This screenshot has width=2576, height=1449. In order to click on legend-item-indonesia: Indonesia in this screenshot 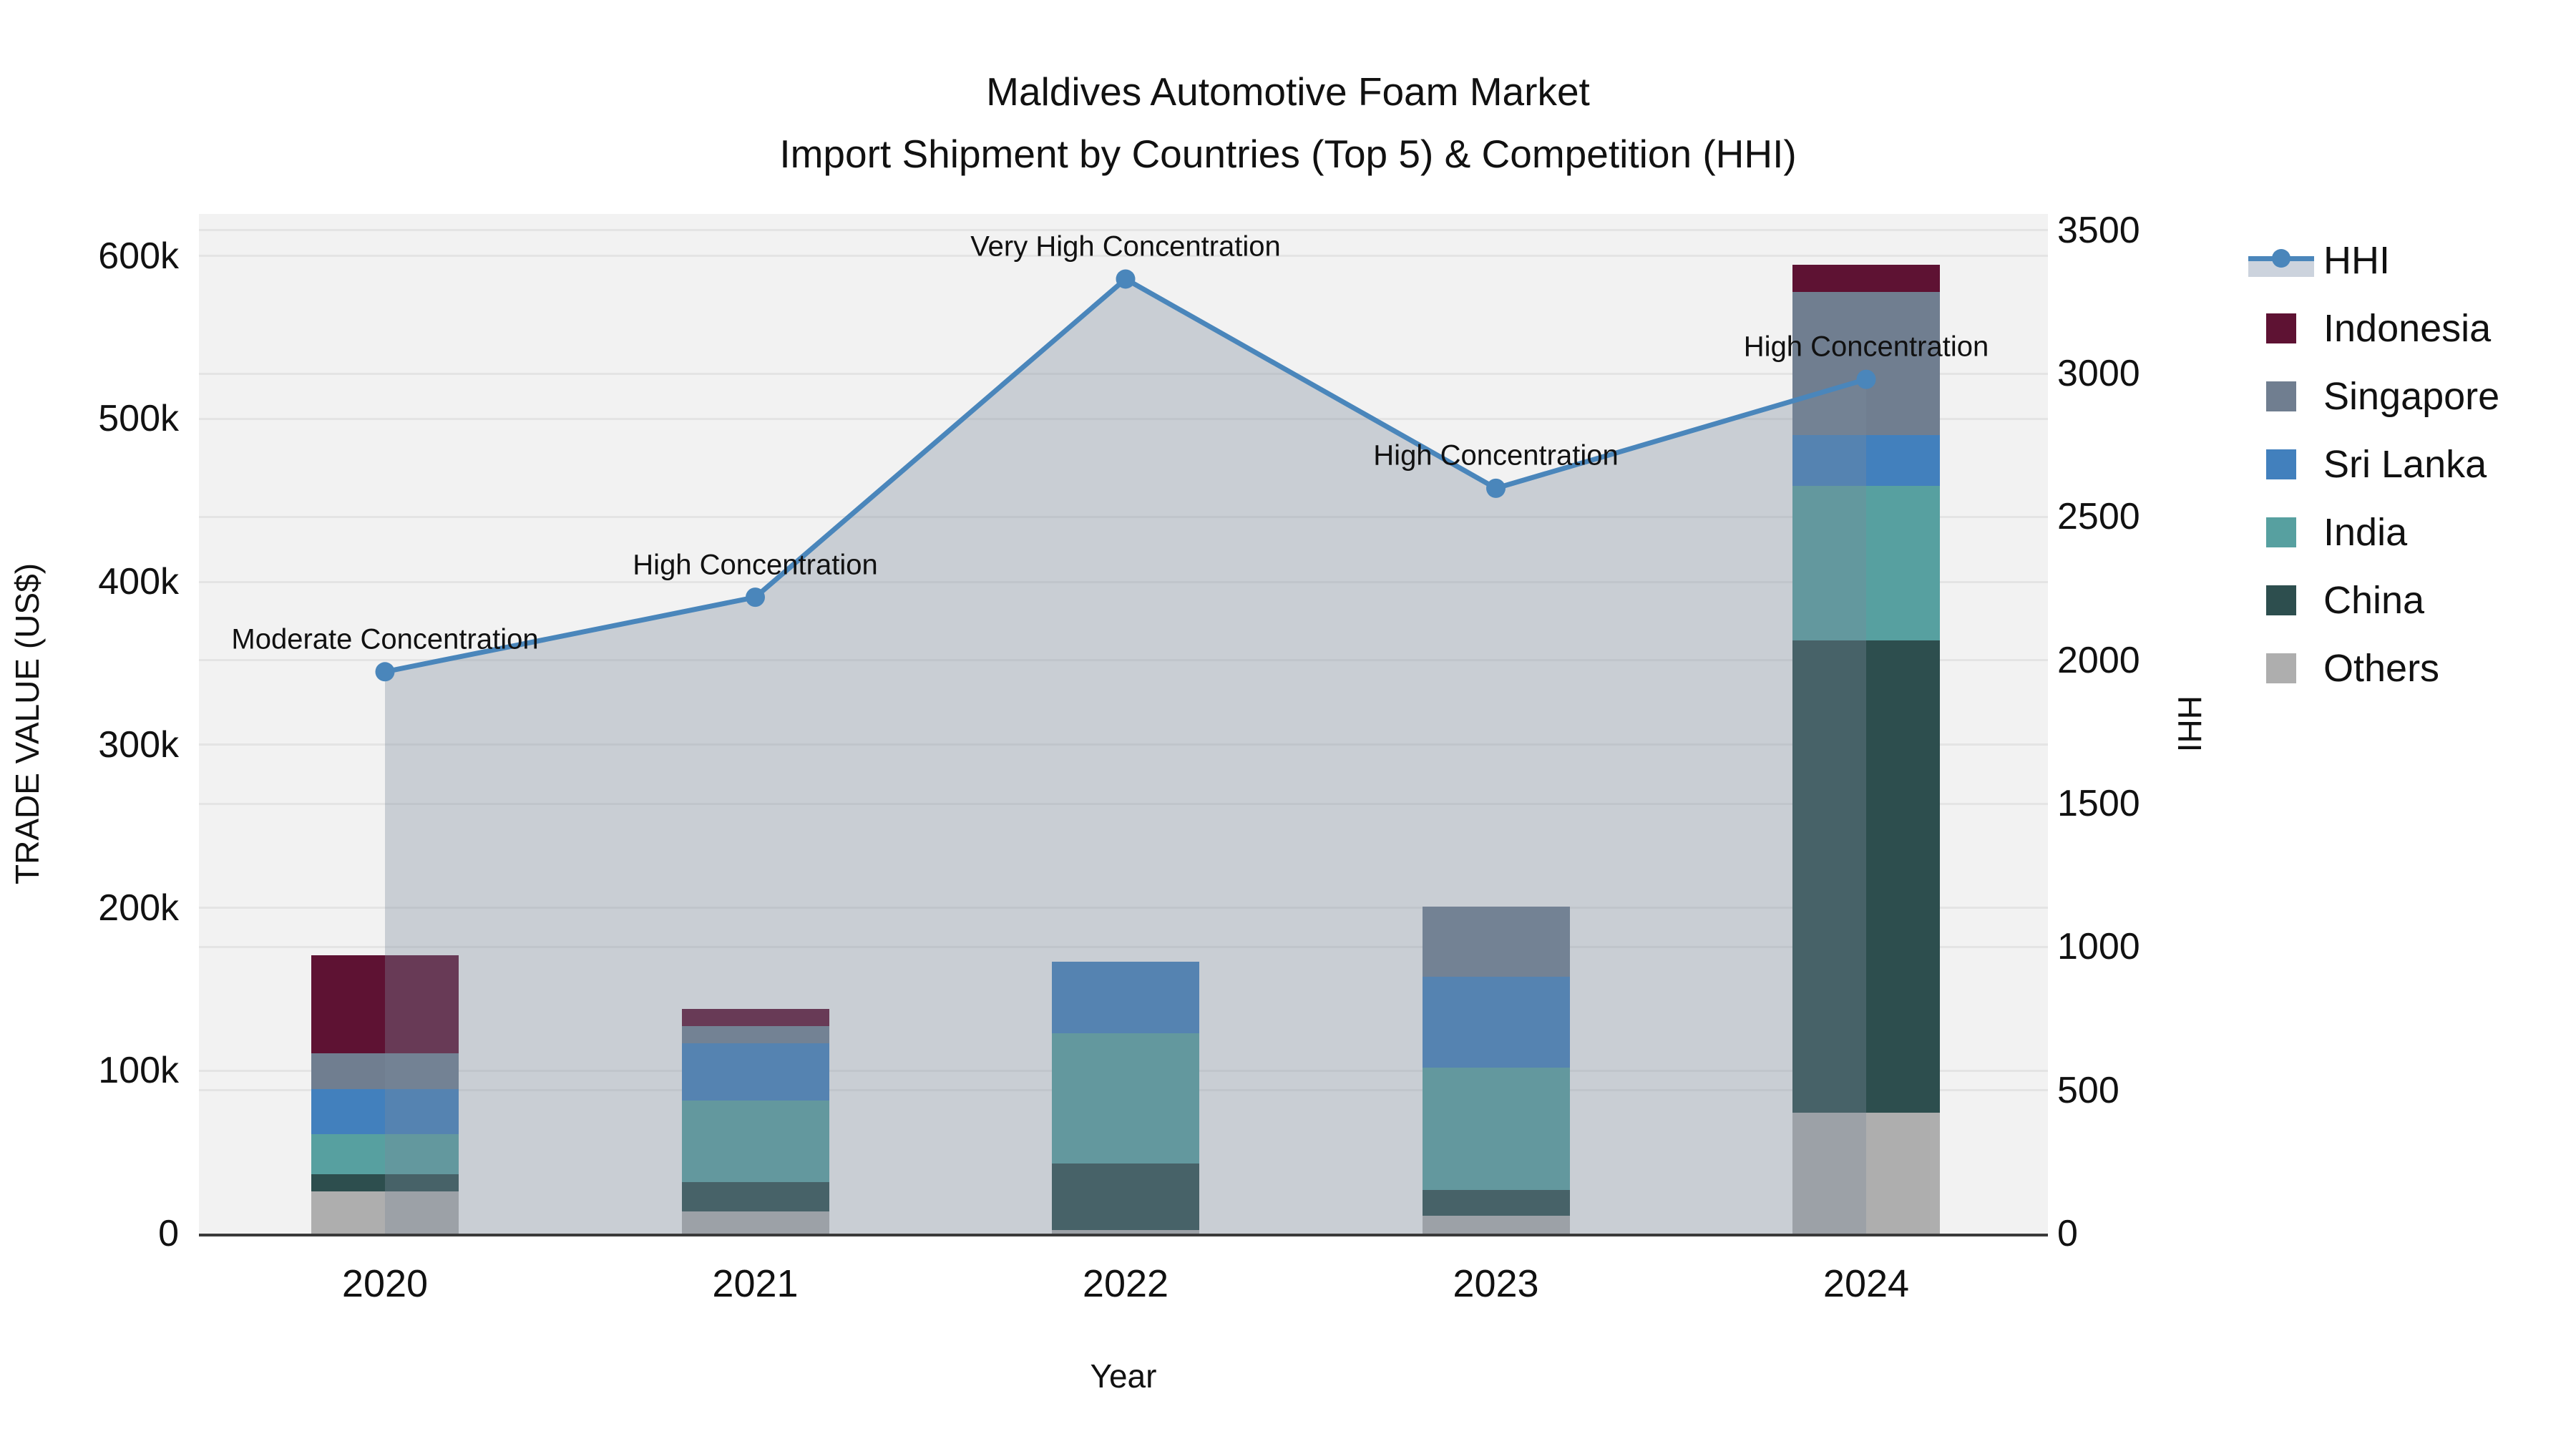, I will do `click(2373, 328)`.